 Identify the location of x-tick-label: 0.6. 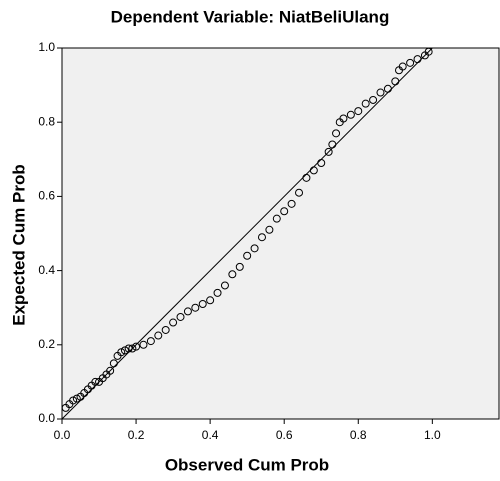
(284, 435).